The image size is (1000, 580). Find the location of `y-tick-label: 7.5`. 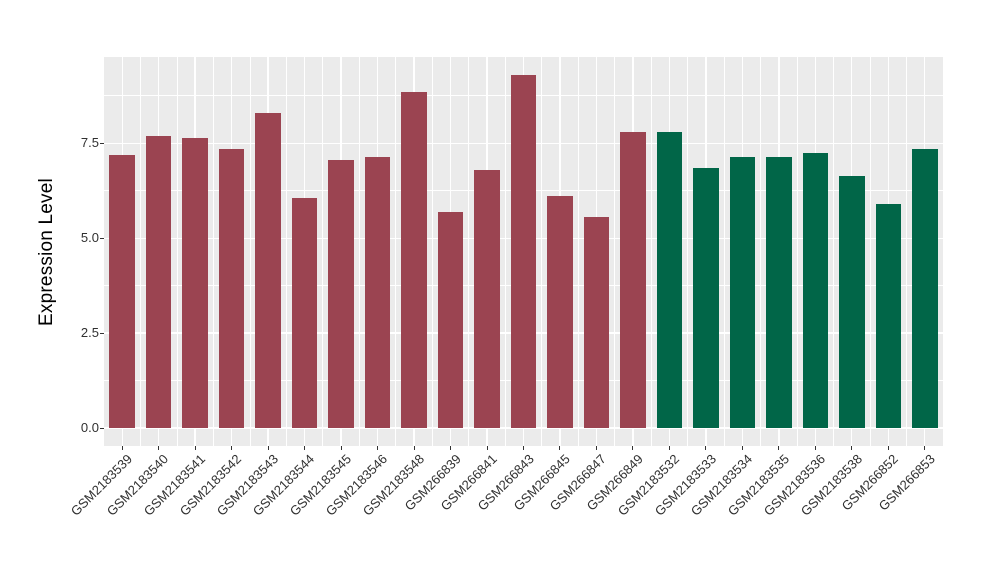

y-tick-label: 7.5 is located at coordinates (89, 143).